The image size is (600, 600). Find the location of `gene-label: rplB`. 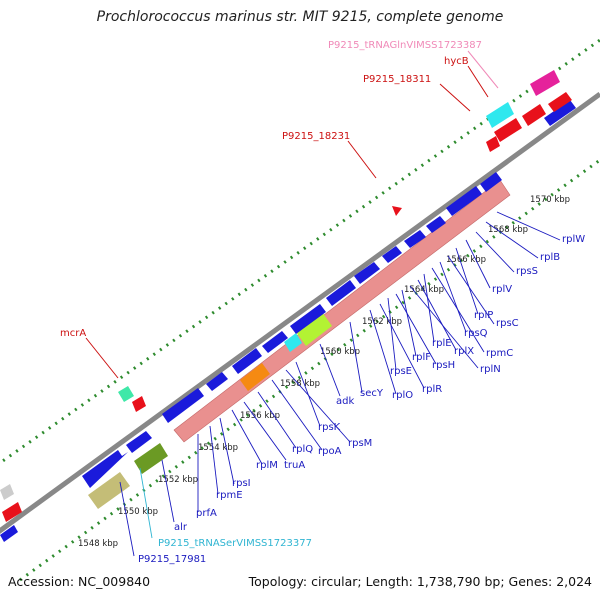

gene-label: rplB is located at coordinates (550, 257).